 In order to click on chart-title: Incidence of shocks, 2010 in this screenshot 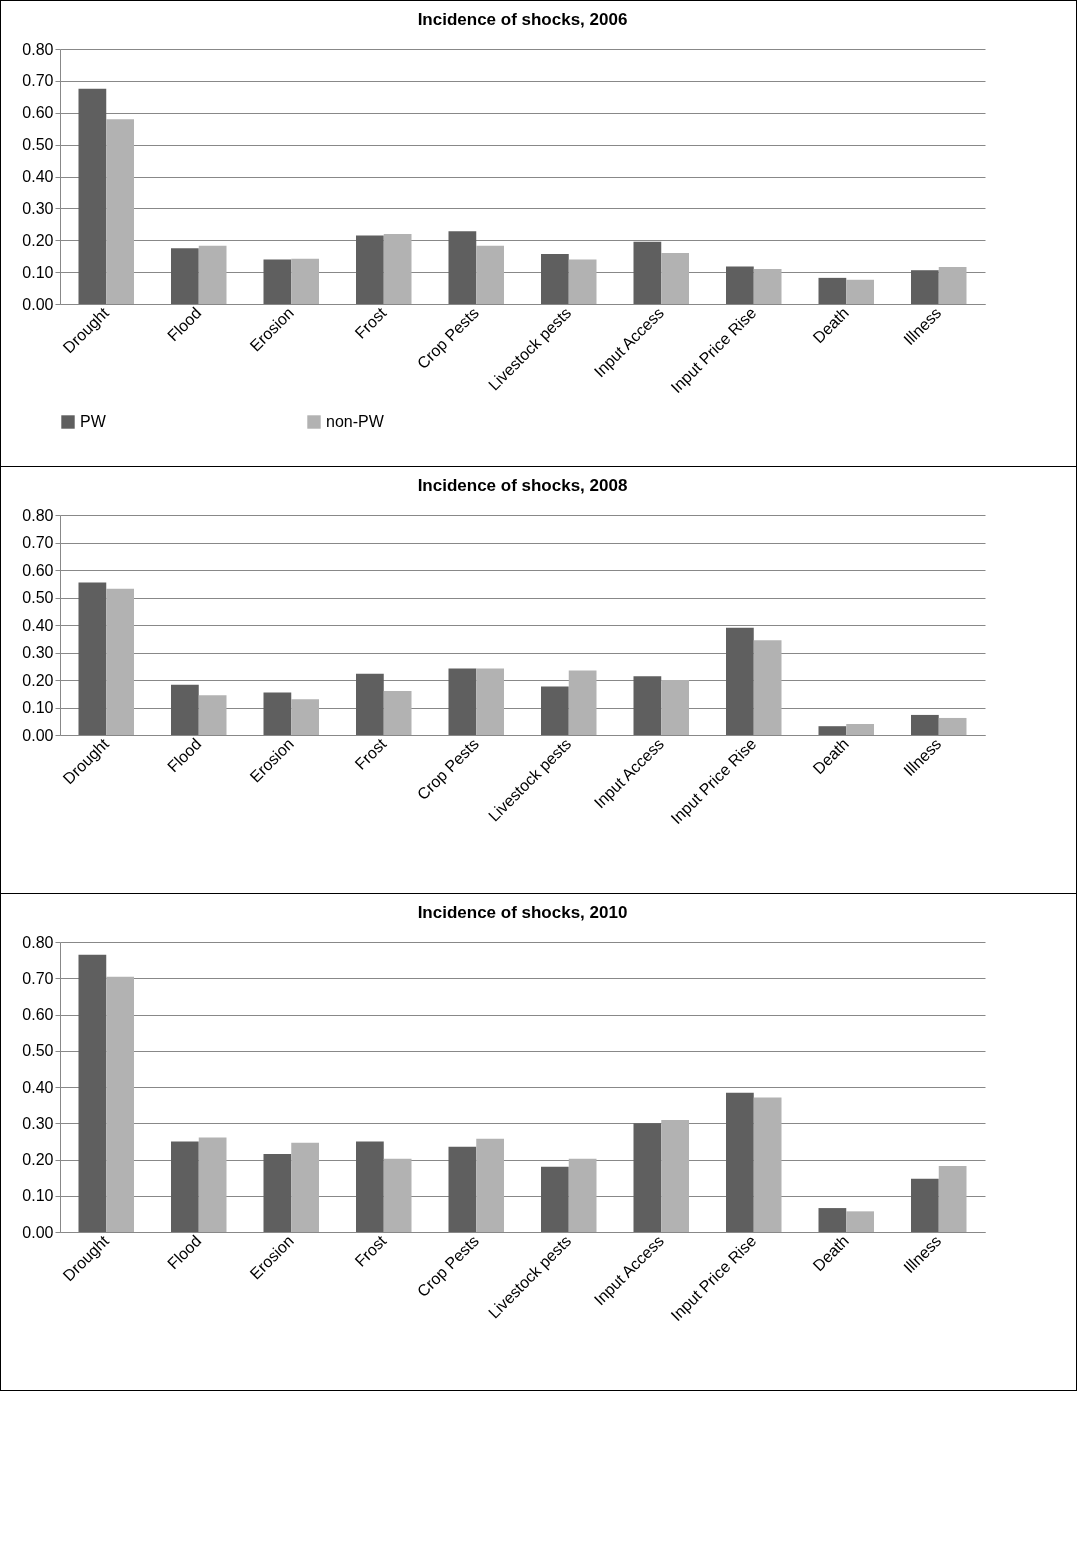, I will do `click(522, 912)`.